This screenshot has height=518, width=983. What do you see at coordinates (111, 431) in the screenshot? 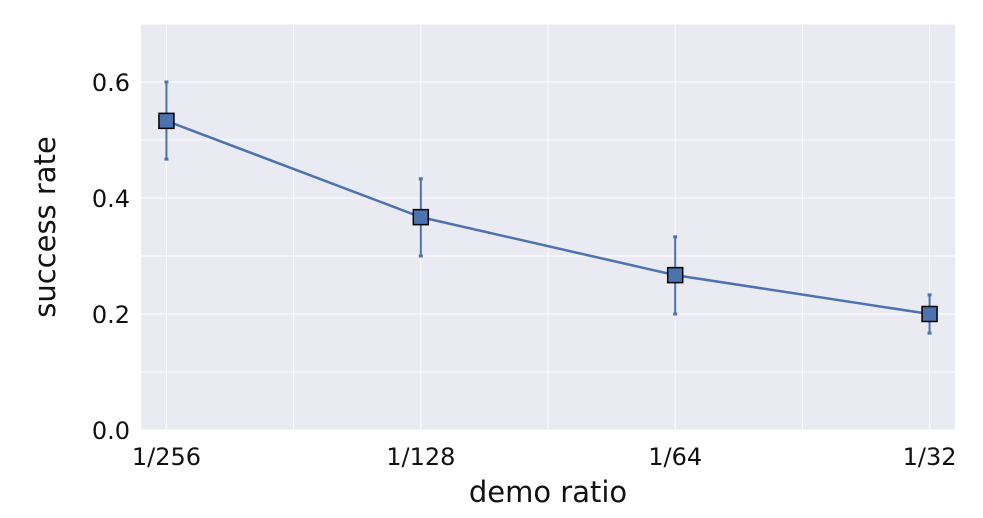
I see `y-tick-label: 0.0` at bounding box center [111, 431].